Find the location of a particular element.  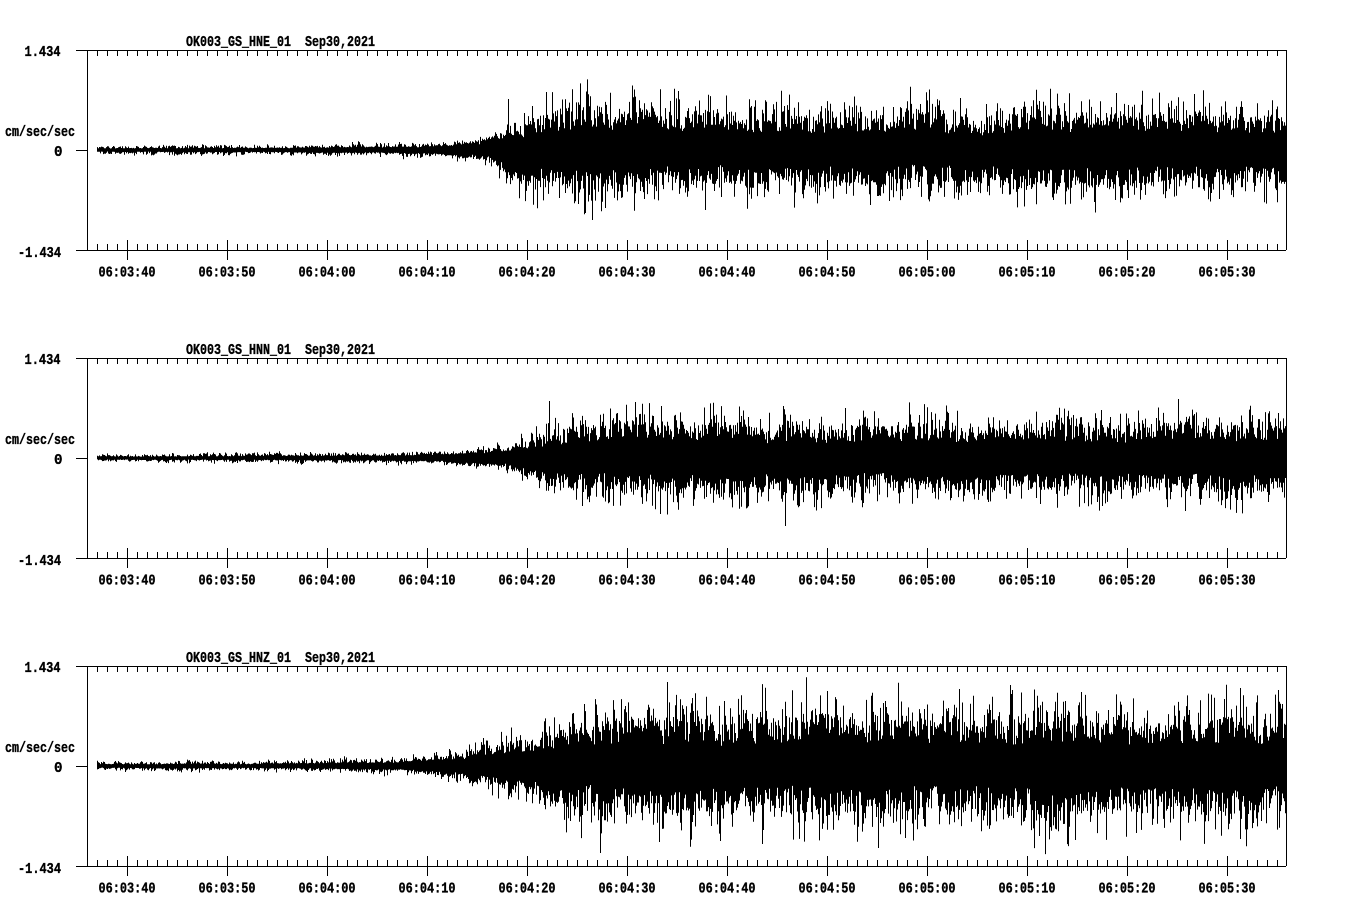

svg-text: OK003_GS_HNN_01 Sep30,2021 is located at coordinates (280, 350).